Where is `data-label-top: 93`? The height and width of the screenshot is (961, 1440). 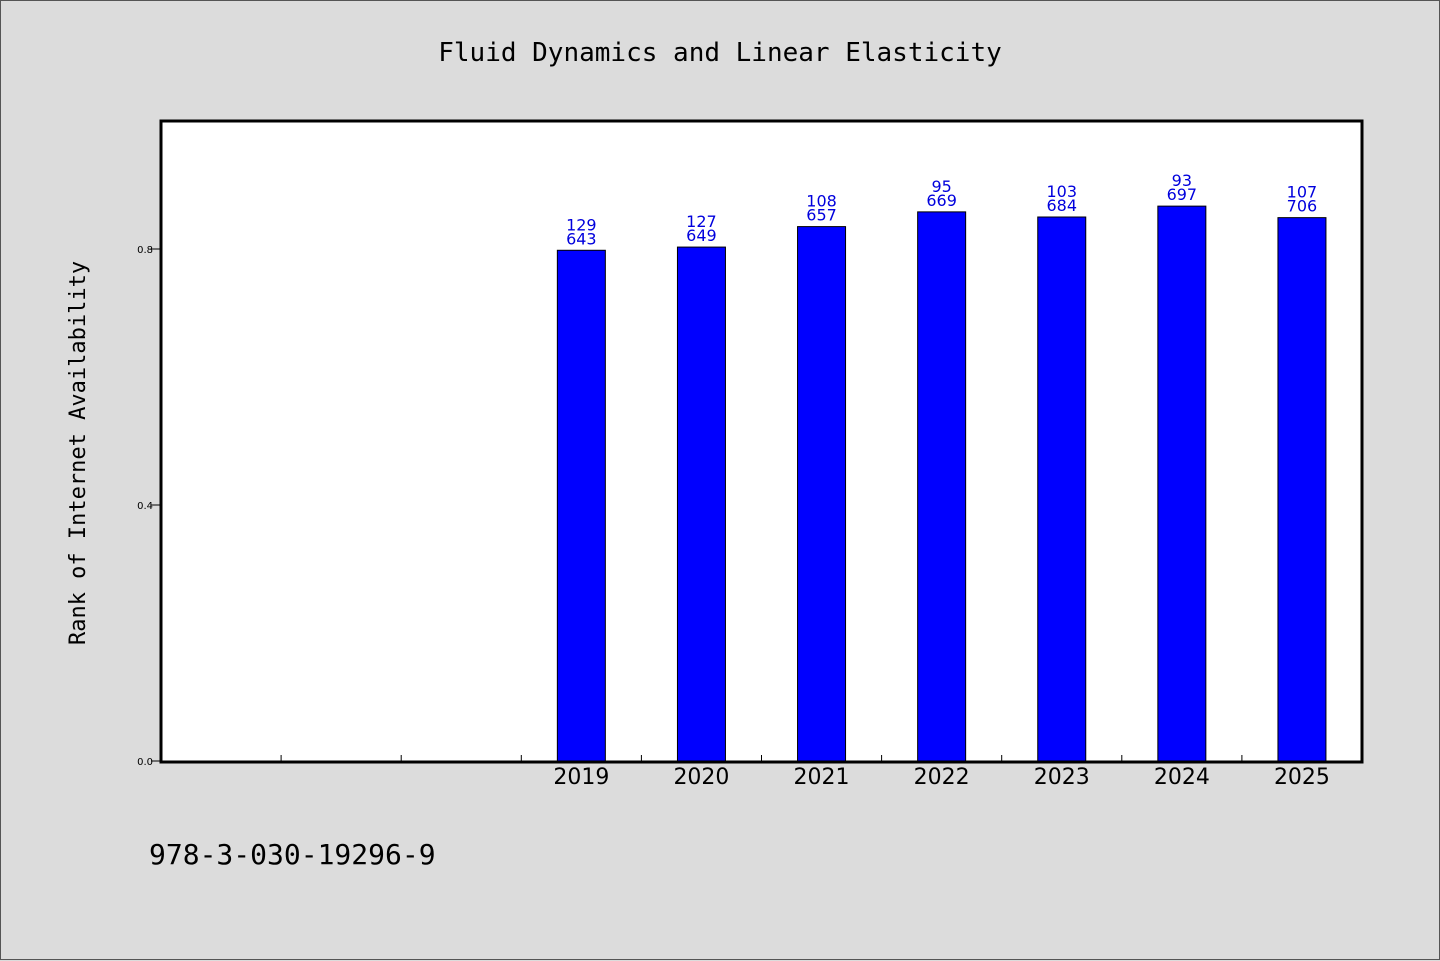
data-label-top: 93 is located at coordinates (1182, 180).